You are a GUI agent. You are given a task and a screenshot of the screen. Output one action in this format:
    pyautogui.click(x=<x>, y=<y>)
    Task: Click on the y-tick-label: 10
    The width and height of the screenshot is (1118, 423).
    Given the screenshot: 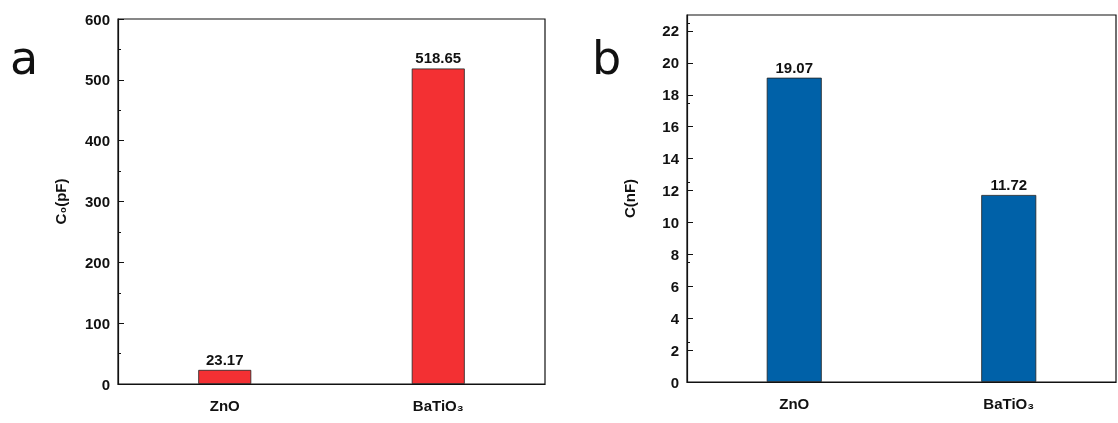 What is the action you would take?
    pyautogui.click(x=670, y=222)
    